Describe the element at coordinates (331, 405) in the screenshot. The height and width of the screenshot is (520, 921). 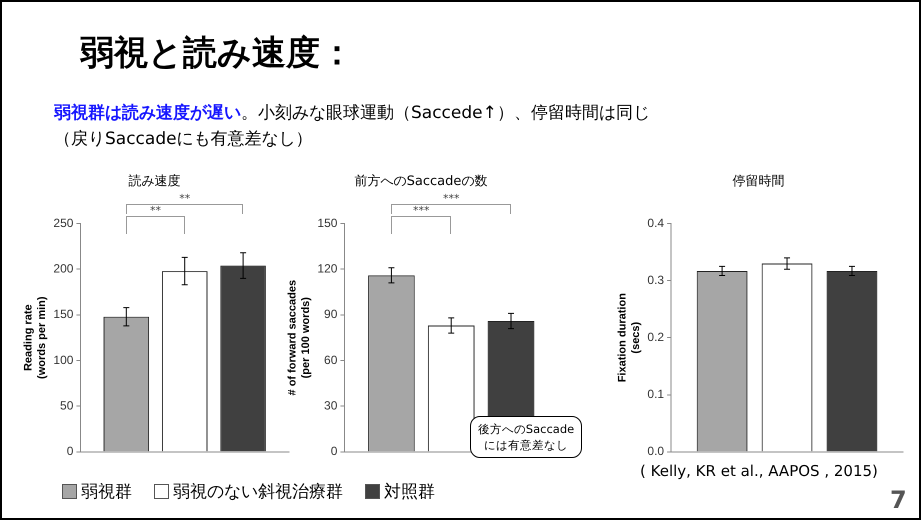
I see `y-tick-label: 30` at that location.